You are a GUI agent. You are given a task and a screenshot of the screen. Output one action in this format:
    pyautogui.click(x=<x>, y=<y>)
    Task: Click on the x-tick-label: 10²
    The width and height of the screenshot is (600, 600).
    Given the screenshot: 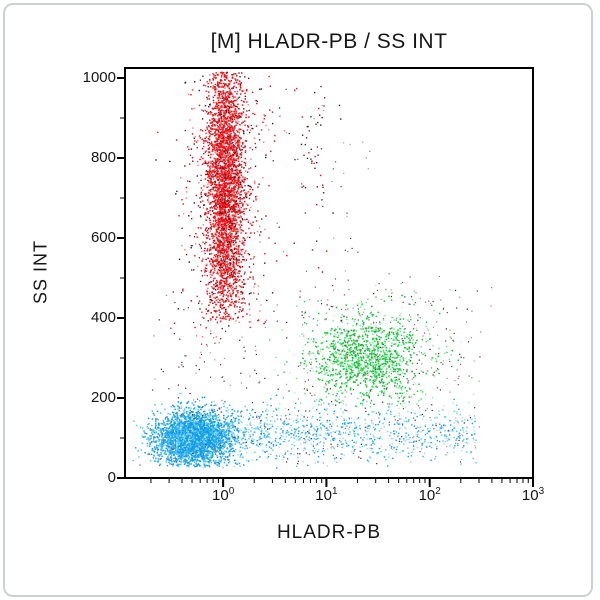 What is the action you would take?
    pyautogui.click(x=429, y=495)
    